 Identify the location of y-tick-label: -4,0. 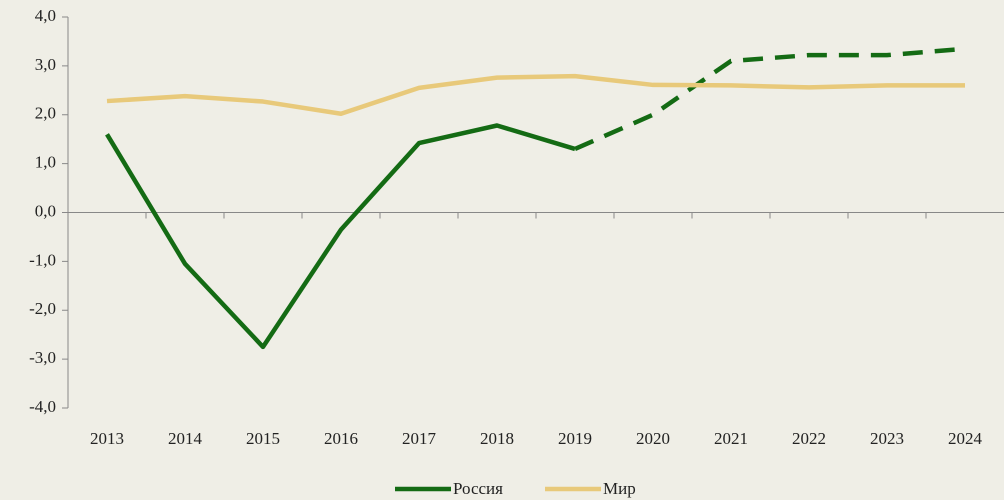
(42, 406).